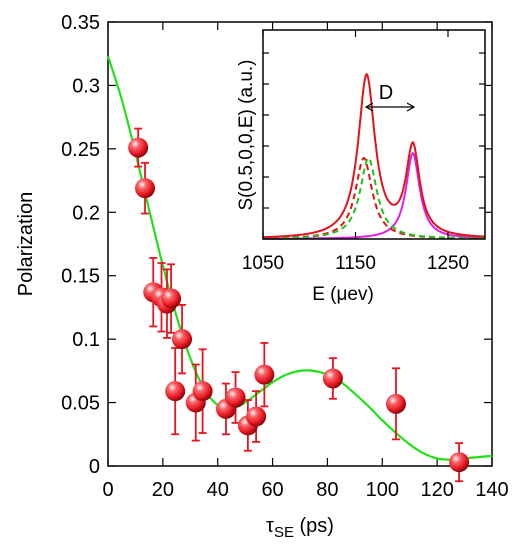  What do you see at coordinates (94, 467) in the screenshot?
I see `y-tick-label: 0` at bounding box center [94, 467].